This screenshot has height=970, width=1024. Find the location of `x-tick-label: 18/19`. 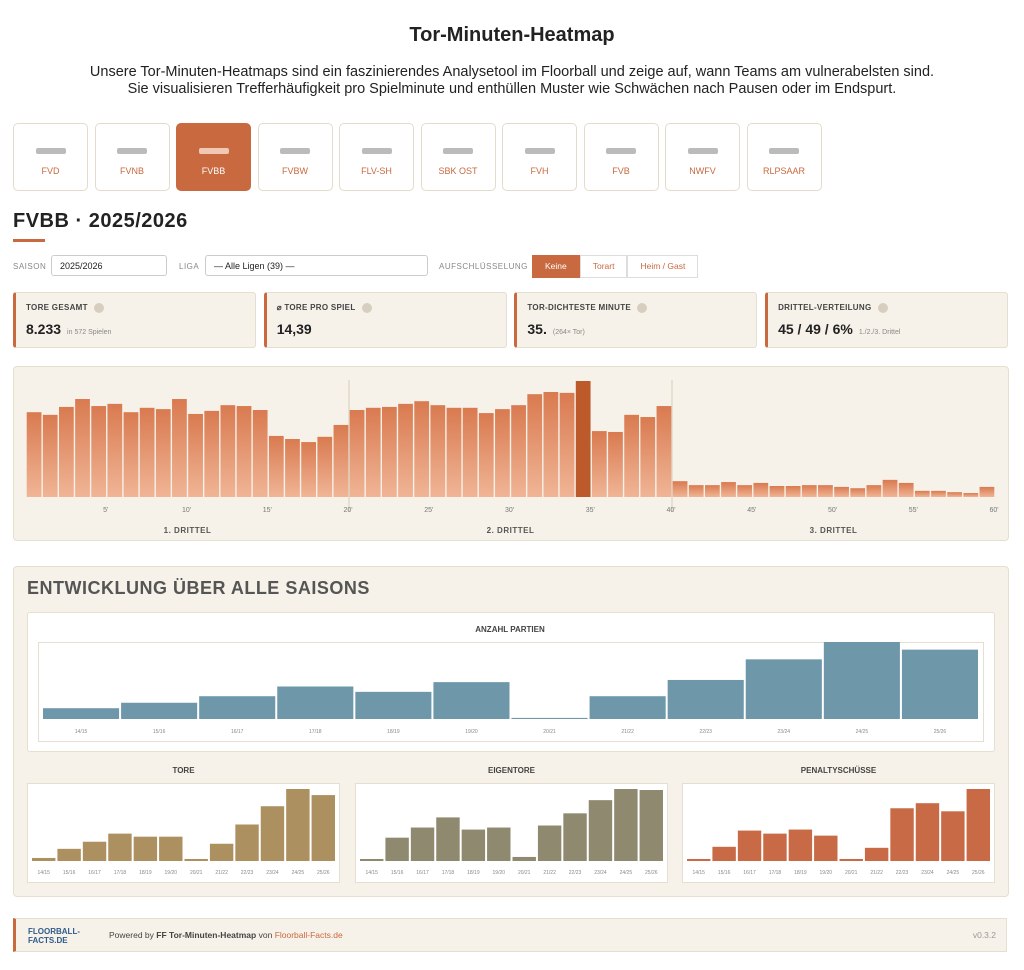

x-tick-label: 18/19 is located at coordinates (145, 873).